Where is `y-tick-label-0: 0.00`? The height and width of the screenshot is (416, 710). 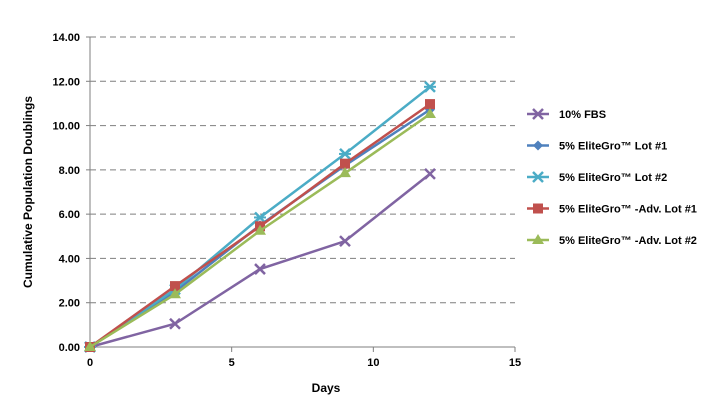 y-tick-label-0: 0.00 is located at coordinates (69, 348).